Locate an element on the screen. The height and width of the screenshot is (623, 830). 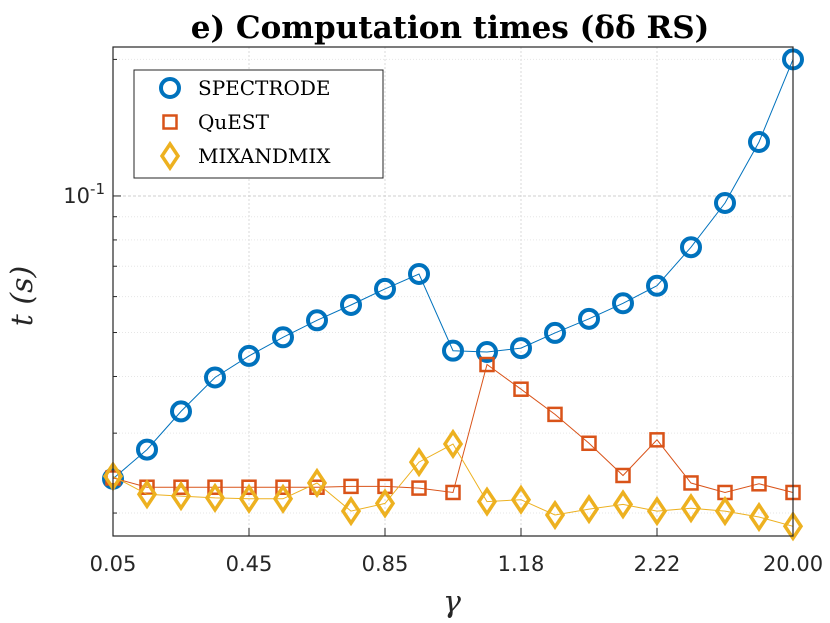
x-tick-label: 0.85 is located at coordinates (385, 564).